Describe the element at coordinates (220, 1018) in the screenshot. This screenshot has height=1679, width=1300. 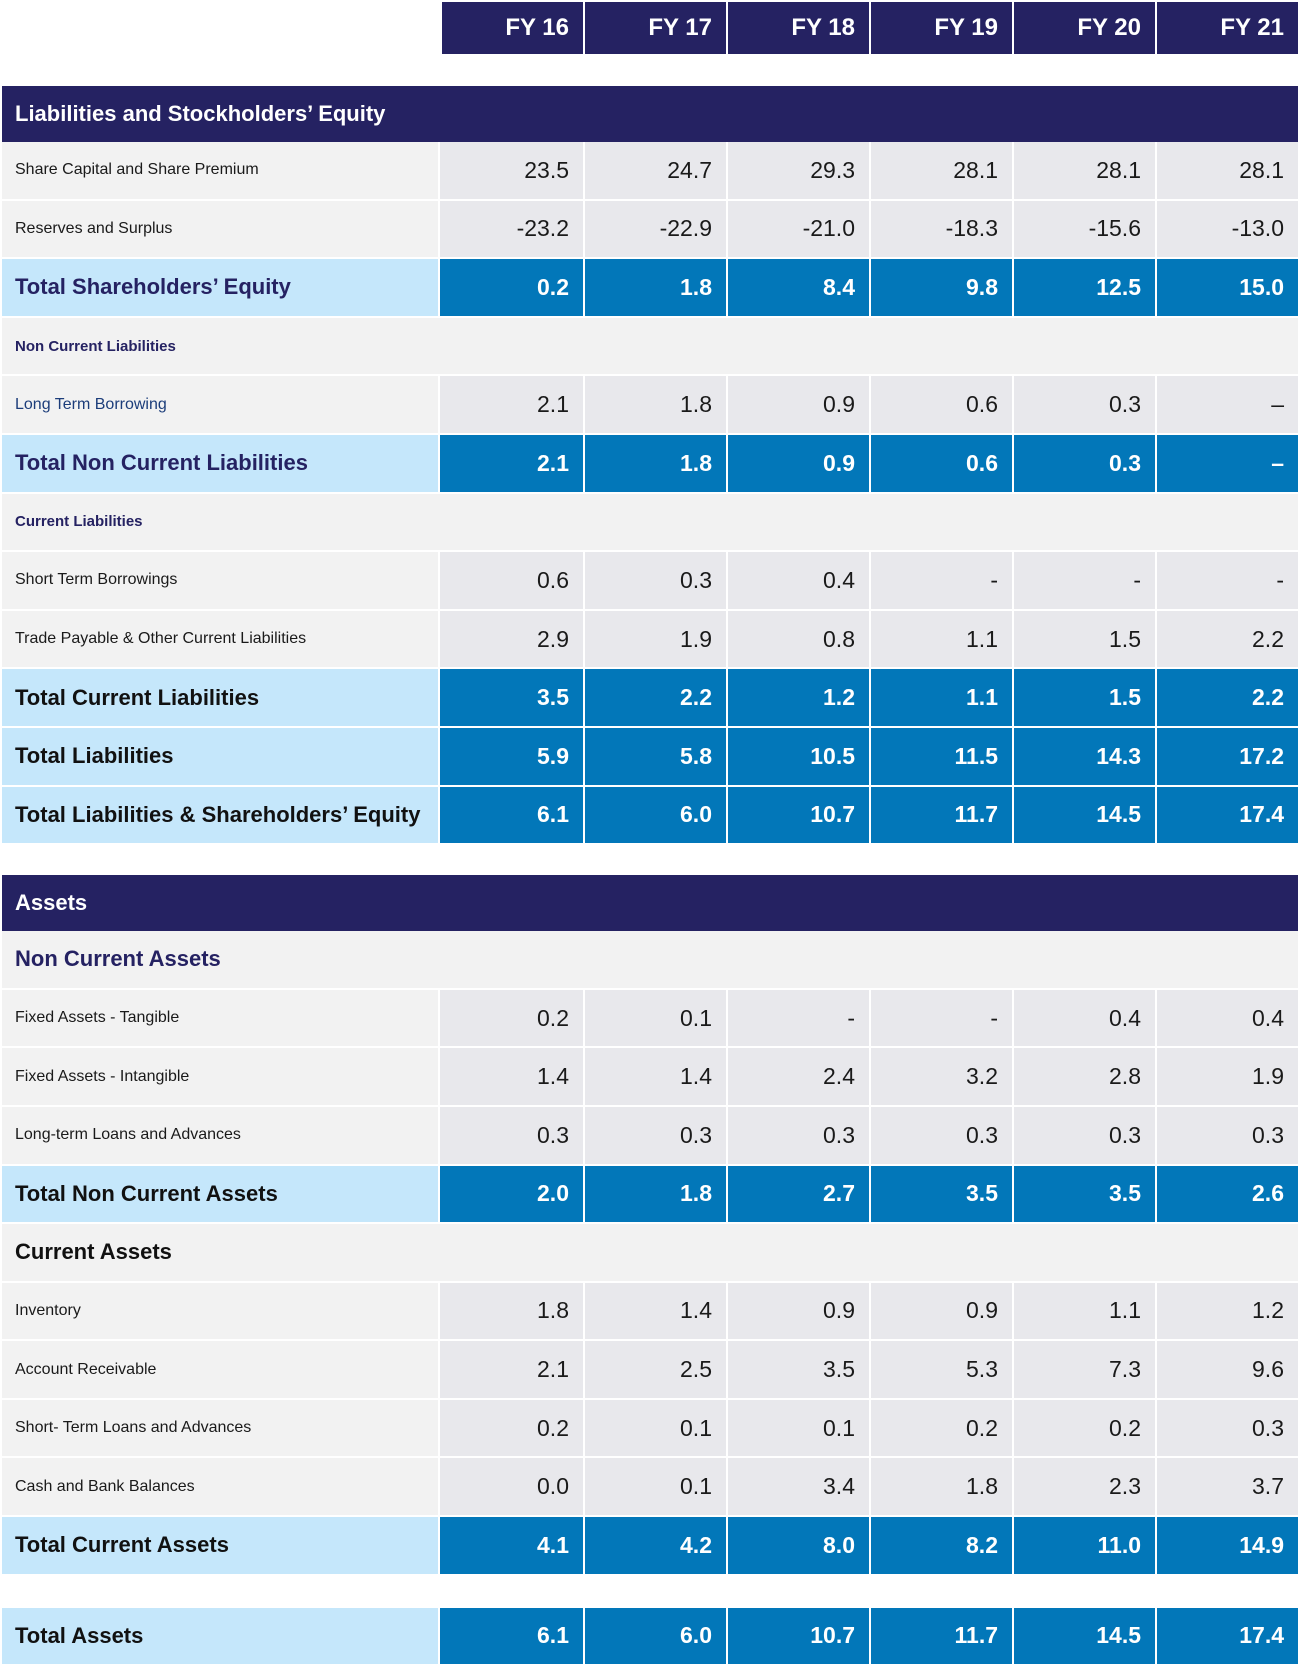
I see `row-label: Fixed Assets - Tangible` at that location.